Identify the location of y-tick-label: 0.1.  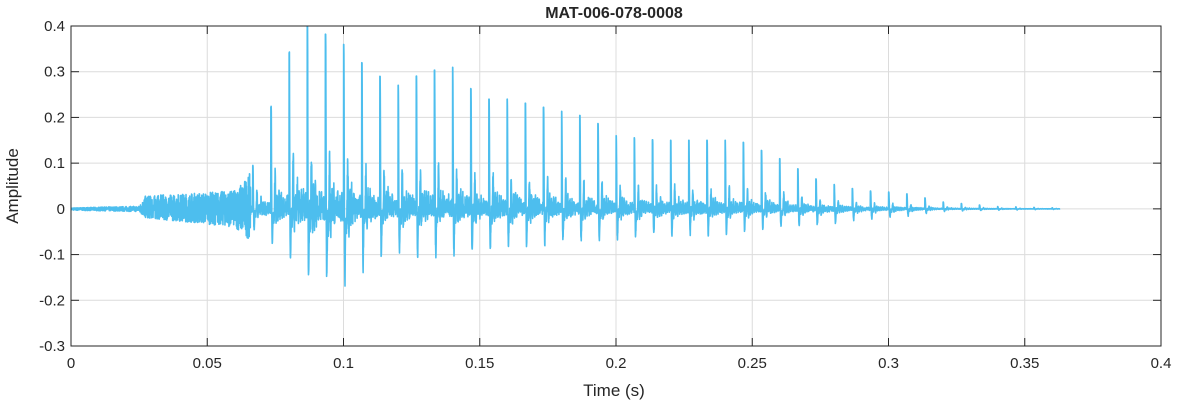
(54, 163).